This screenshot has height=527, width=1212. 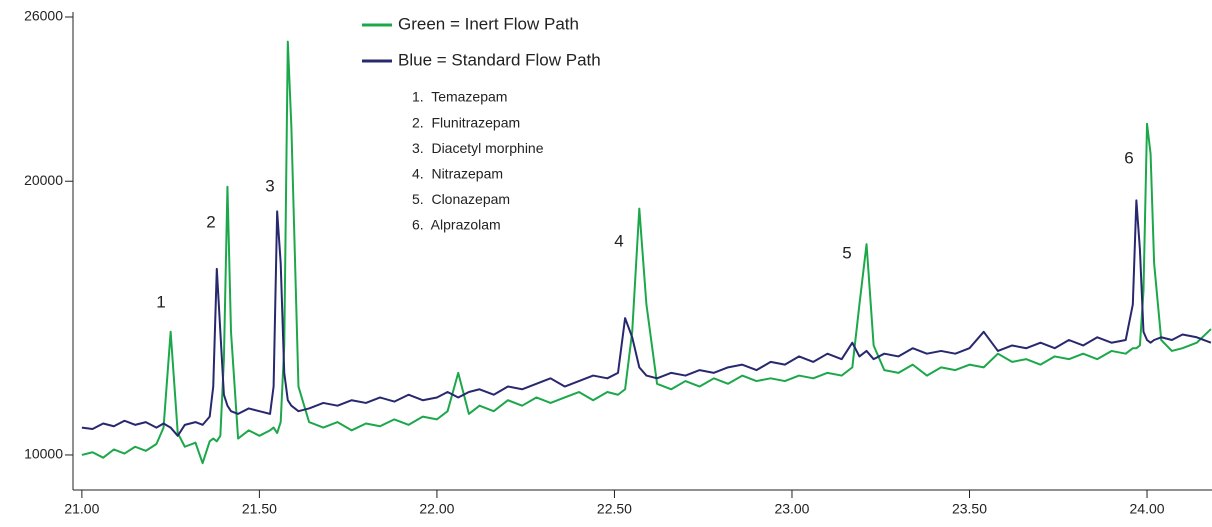 What do you see at coordinates (459, 97) in the screenshot?
I see `compound-label: 1. Temazepam` at bounding box center [459, 97].